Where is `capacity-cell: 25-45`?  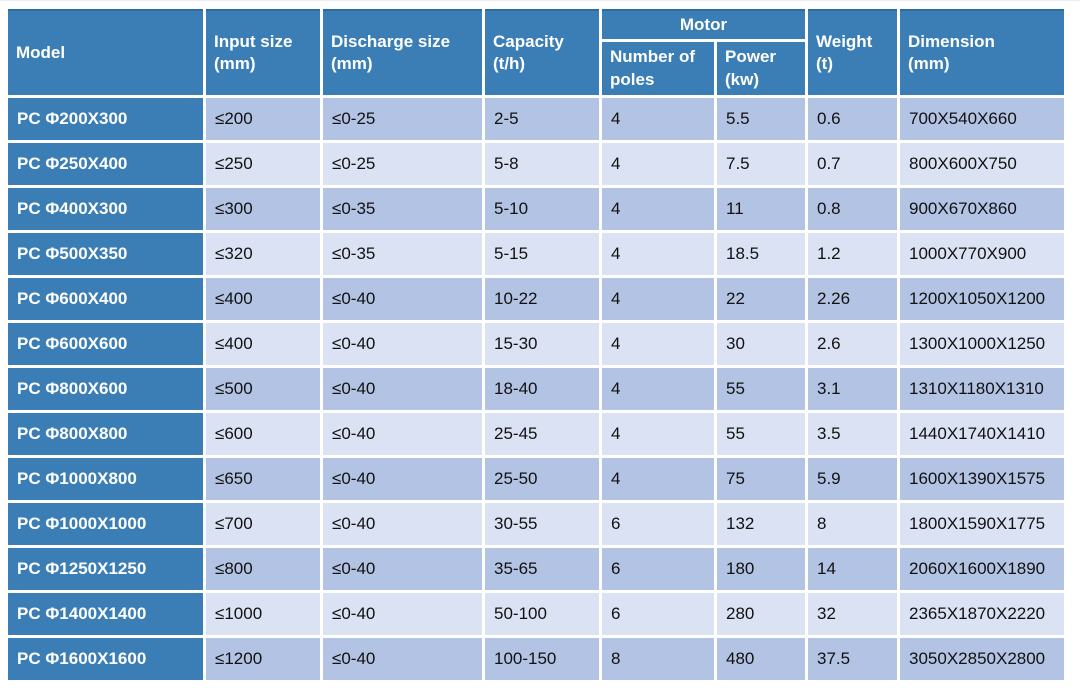 capacity-cell: 25-45 is located at coordinates (542, 434).